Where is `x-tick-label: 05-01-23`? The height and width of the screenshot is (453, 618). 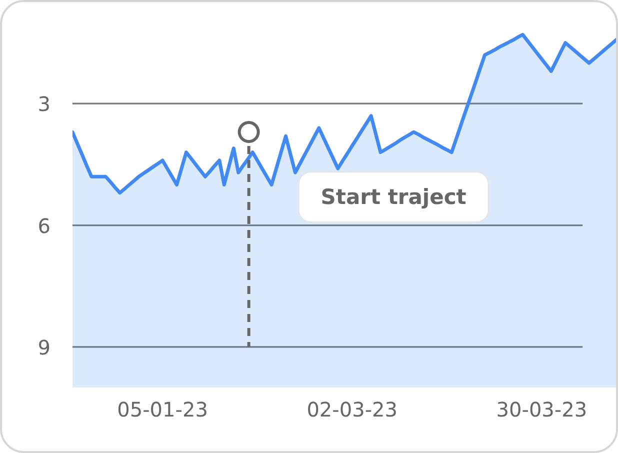 x-tick-label: 05-01-23 is located at coordinates (162, 410).